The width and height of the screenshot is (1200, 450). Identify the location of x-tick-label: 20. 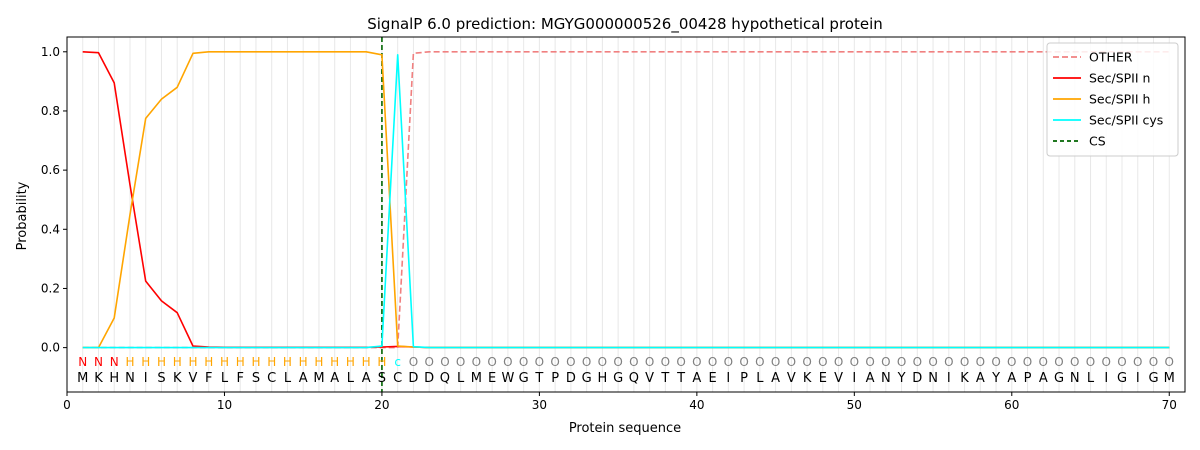
(381, 405).